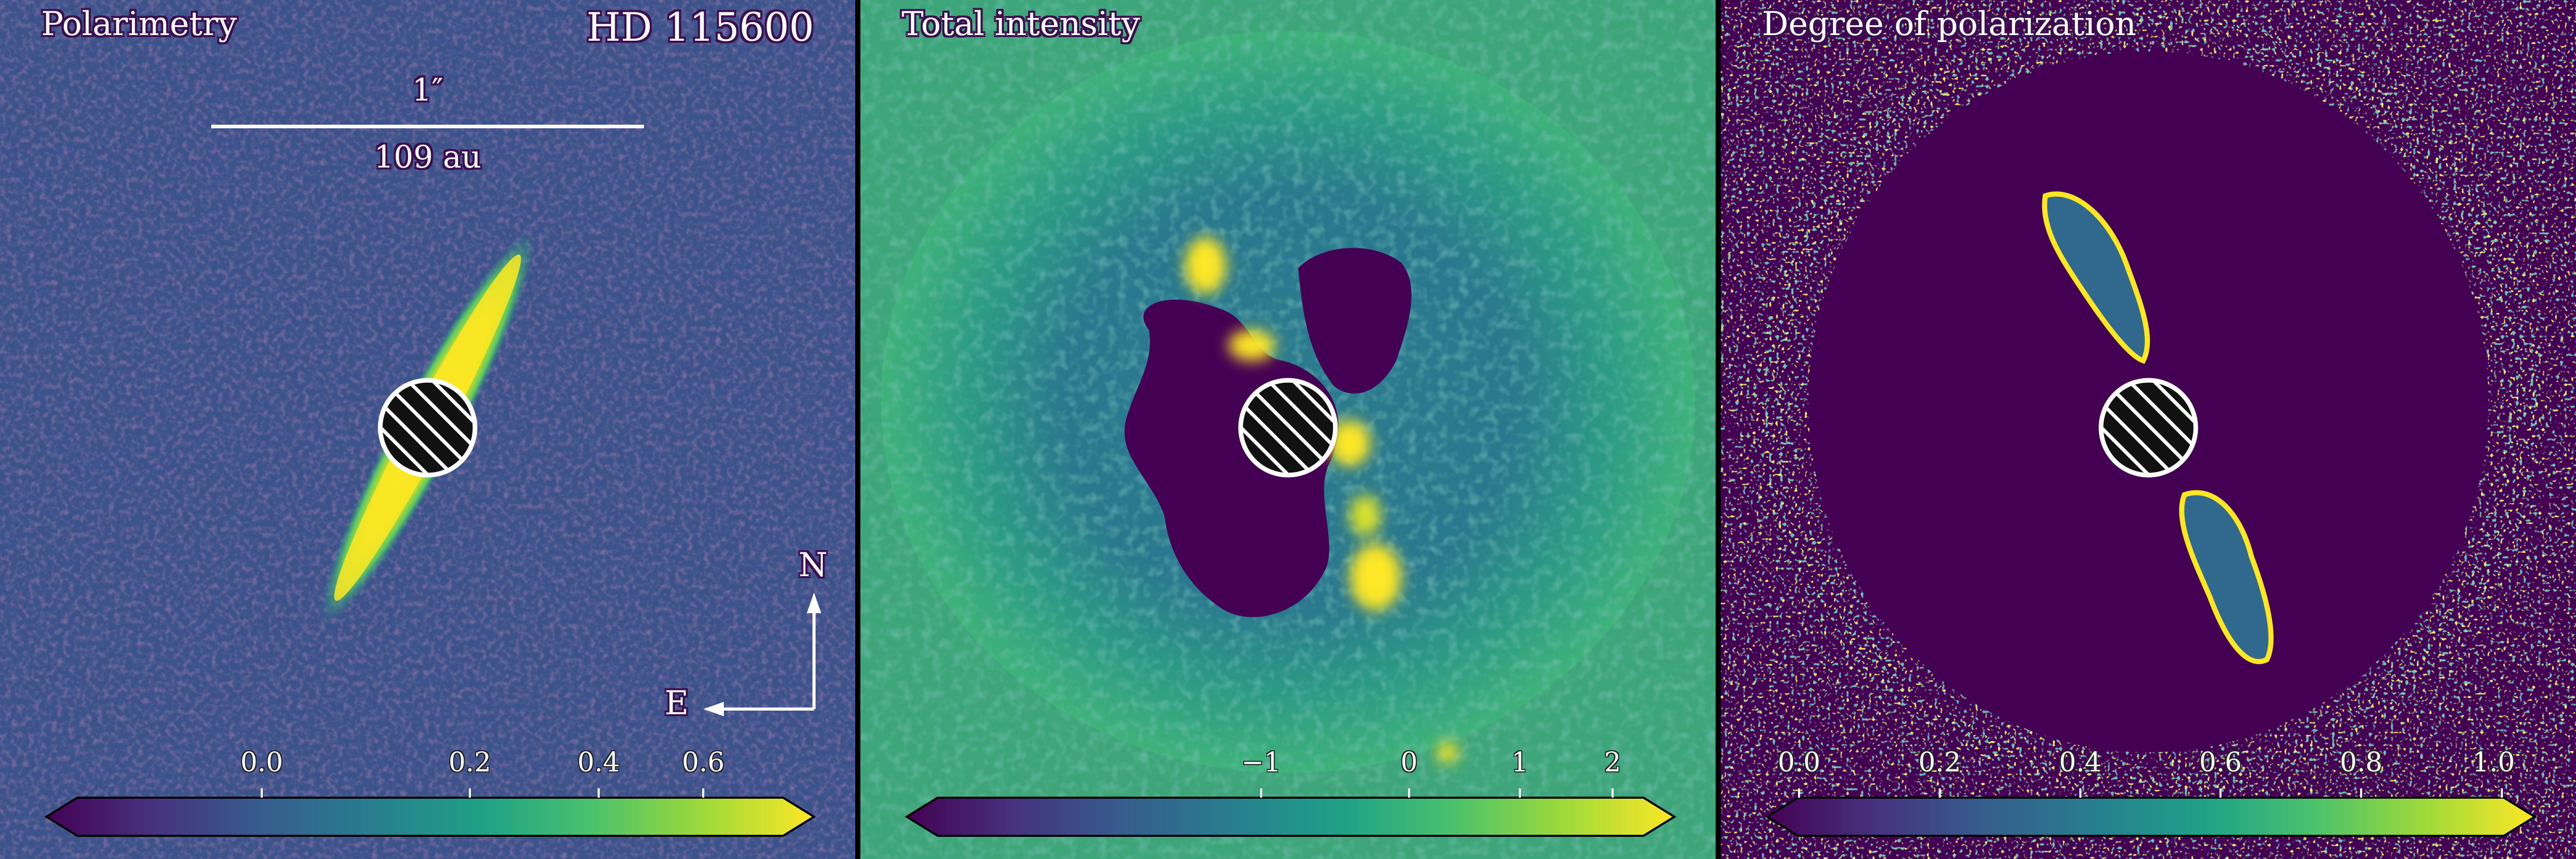 The height and width of the screenshot is (859, 2576). I want to click on colorbar-tick: 0.8, so click(2361, 762).